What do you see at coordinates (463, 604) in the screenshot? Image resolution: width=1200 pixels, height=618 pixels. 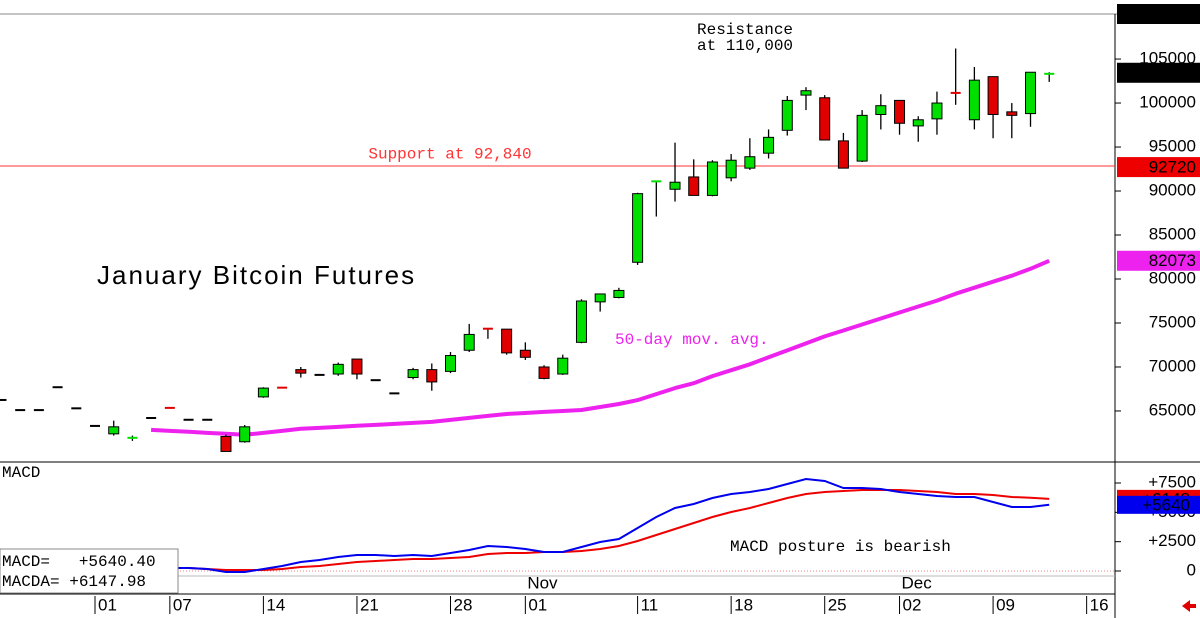 I see `x-tick-label: 28` at bounding box center [463, 604].